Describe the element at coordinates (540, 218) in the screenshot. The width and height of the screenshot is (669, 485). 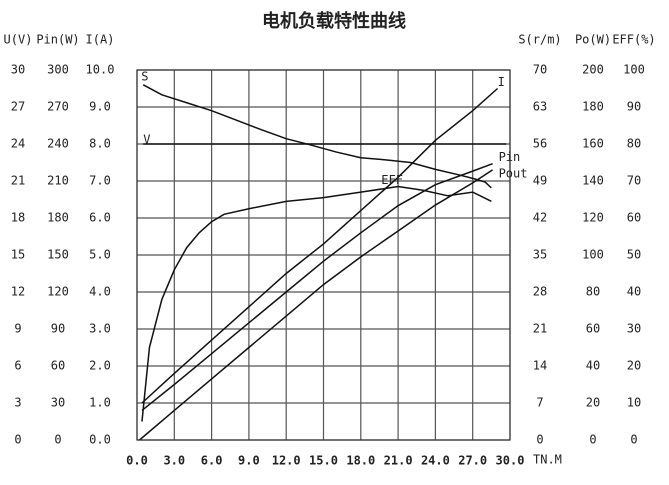
I see `y-tick-label: 42` at that location.